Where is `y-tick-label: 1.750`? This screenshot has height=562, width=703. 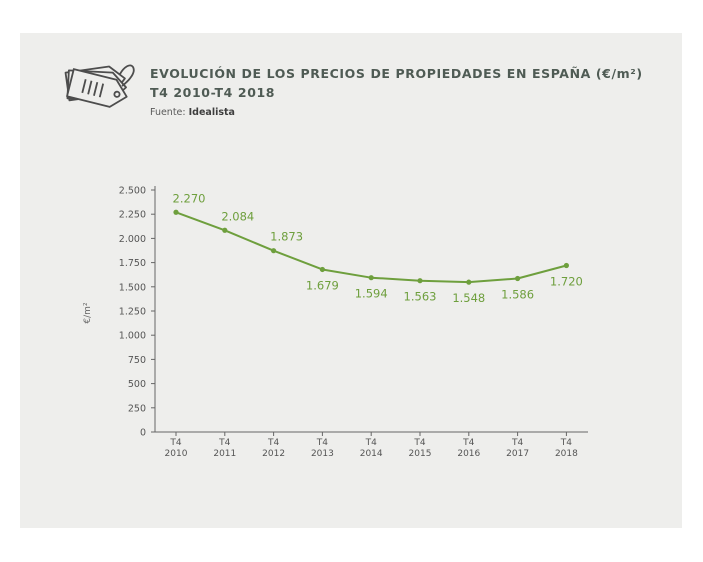 y-tick-label: 1.750 is located at coordinates (132, 263).